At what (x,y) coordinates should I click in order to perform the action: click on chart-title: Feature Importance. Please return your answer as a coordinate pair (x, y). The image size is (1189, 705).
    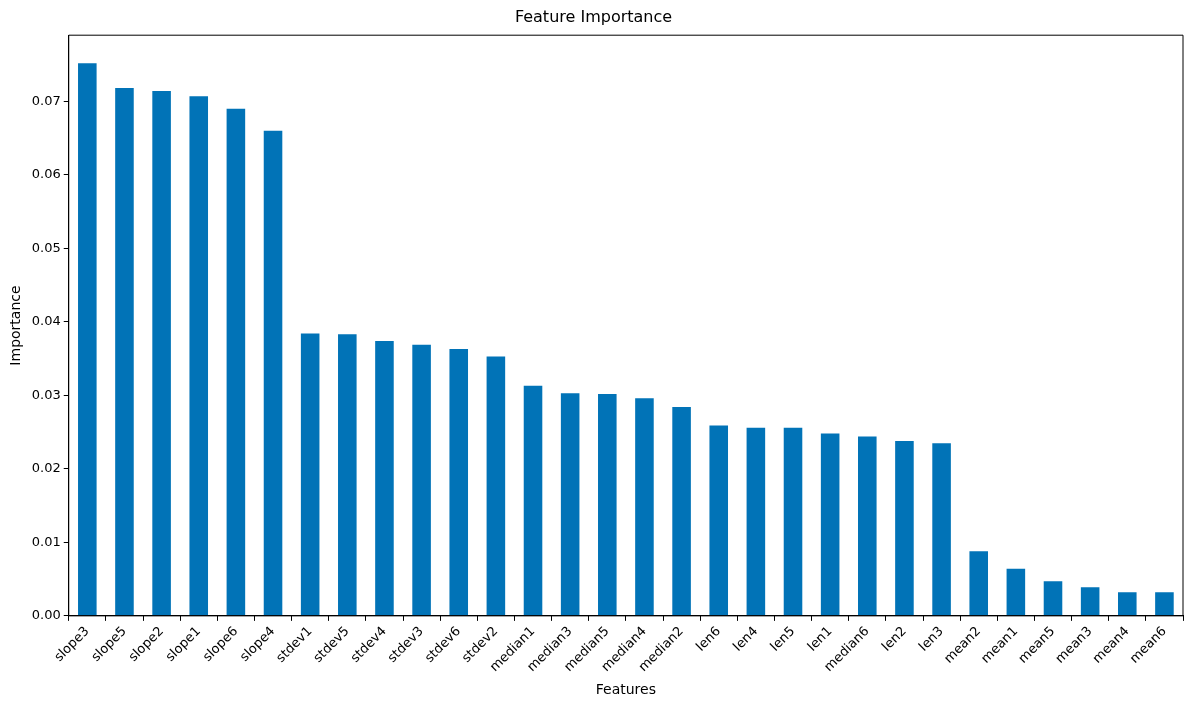
    Looking at the image, I should click on (593, 16).